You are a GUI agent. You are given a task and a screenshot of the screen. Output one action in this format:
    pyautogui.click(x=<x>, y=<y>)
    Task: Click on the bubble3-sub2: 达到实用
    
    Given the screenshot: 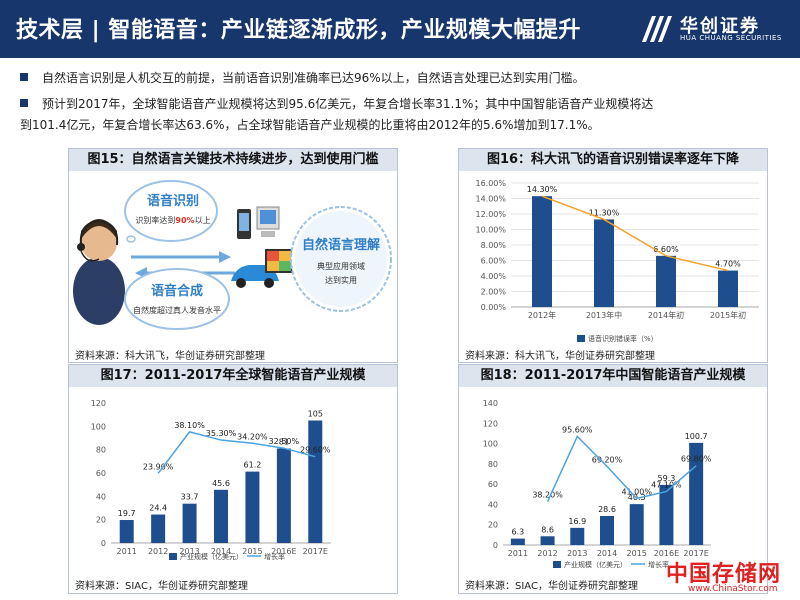 What is the action you would take?
    pyautogui.click(x=341, y=280)
    